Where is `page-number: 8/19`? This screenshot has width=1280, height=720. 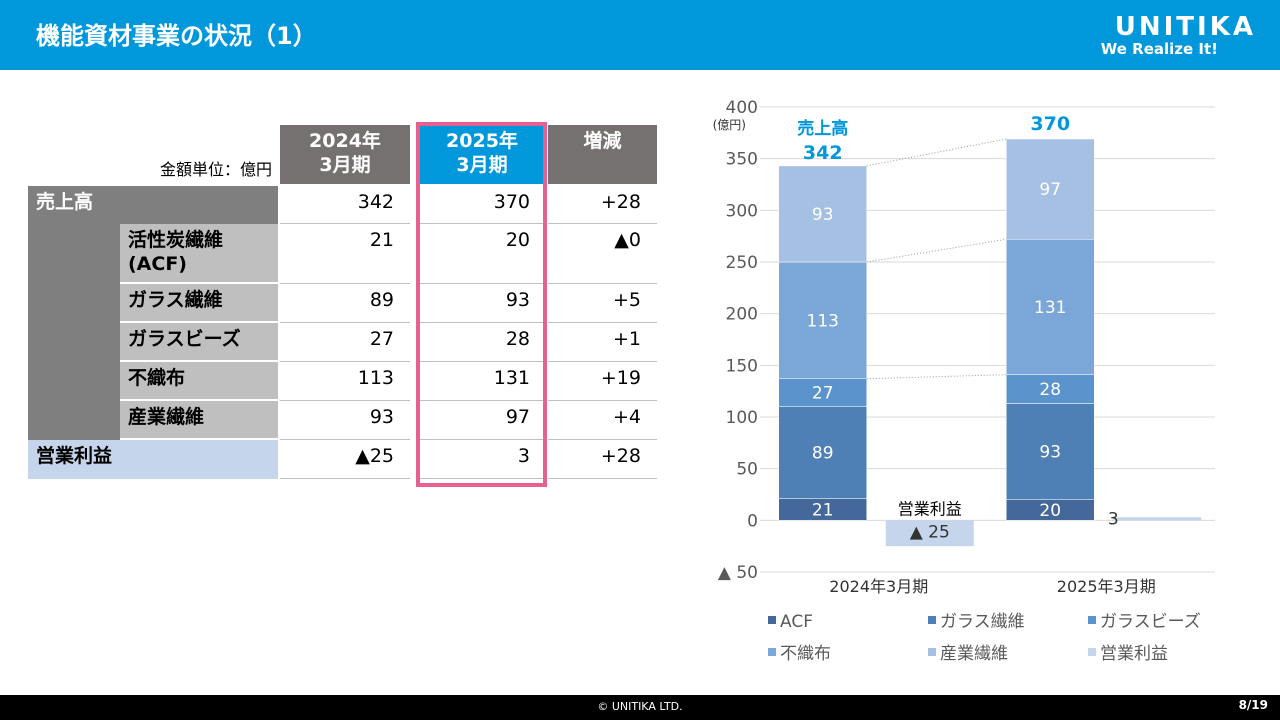
page-number: 8/19 is located at coordinates (1253, 705).